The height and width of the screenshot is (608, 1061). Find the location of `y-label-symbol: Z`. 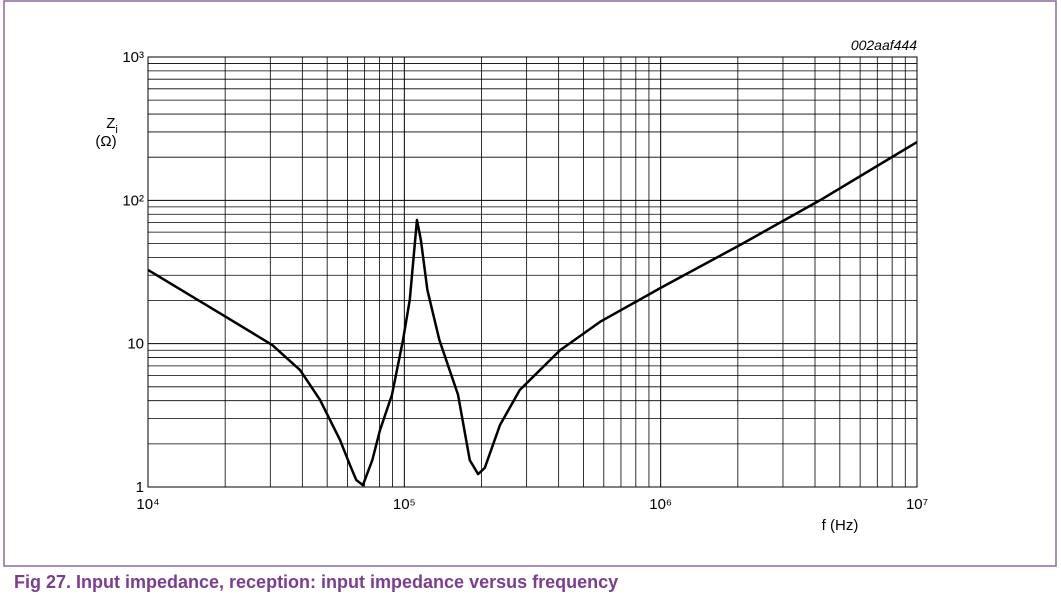

y-label-symbol: Z is located at coordinates (110, 123).